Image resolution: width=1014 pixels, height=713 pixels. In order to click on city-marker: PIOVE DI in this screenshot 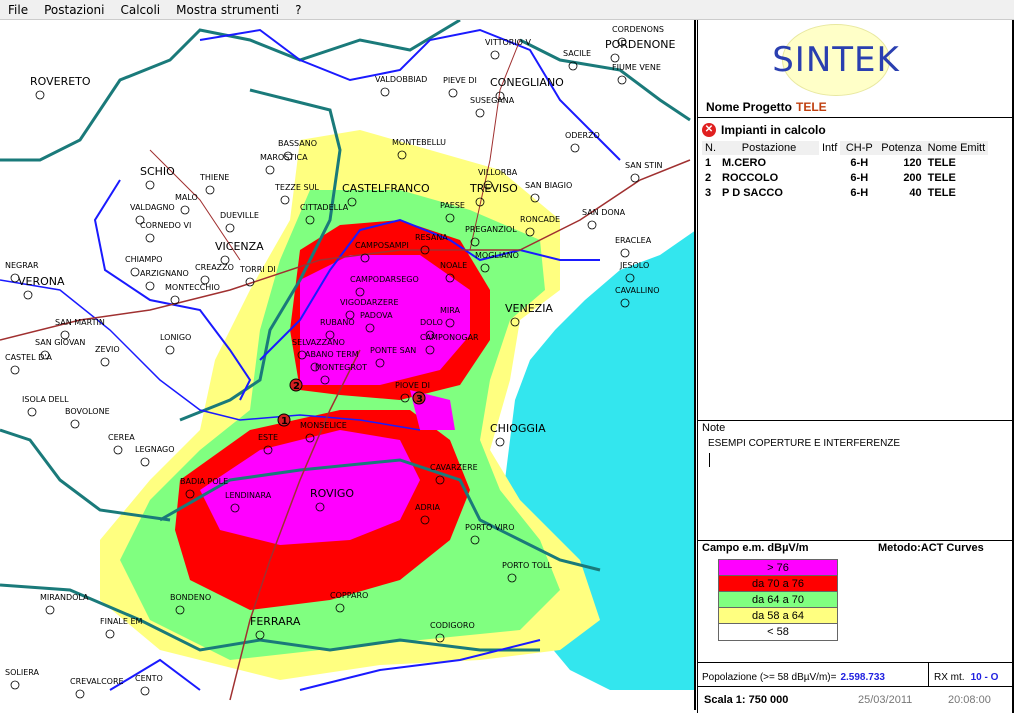, I will do `click(412, 392)`.